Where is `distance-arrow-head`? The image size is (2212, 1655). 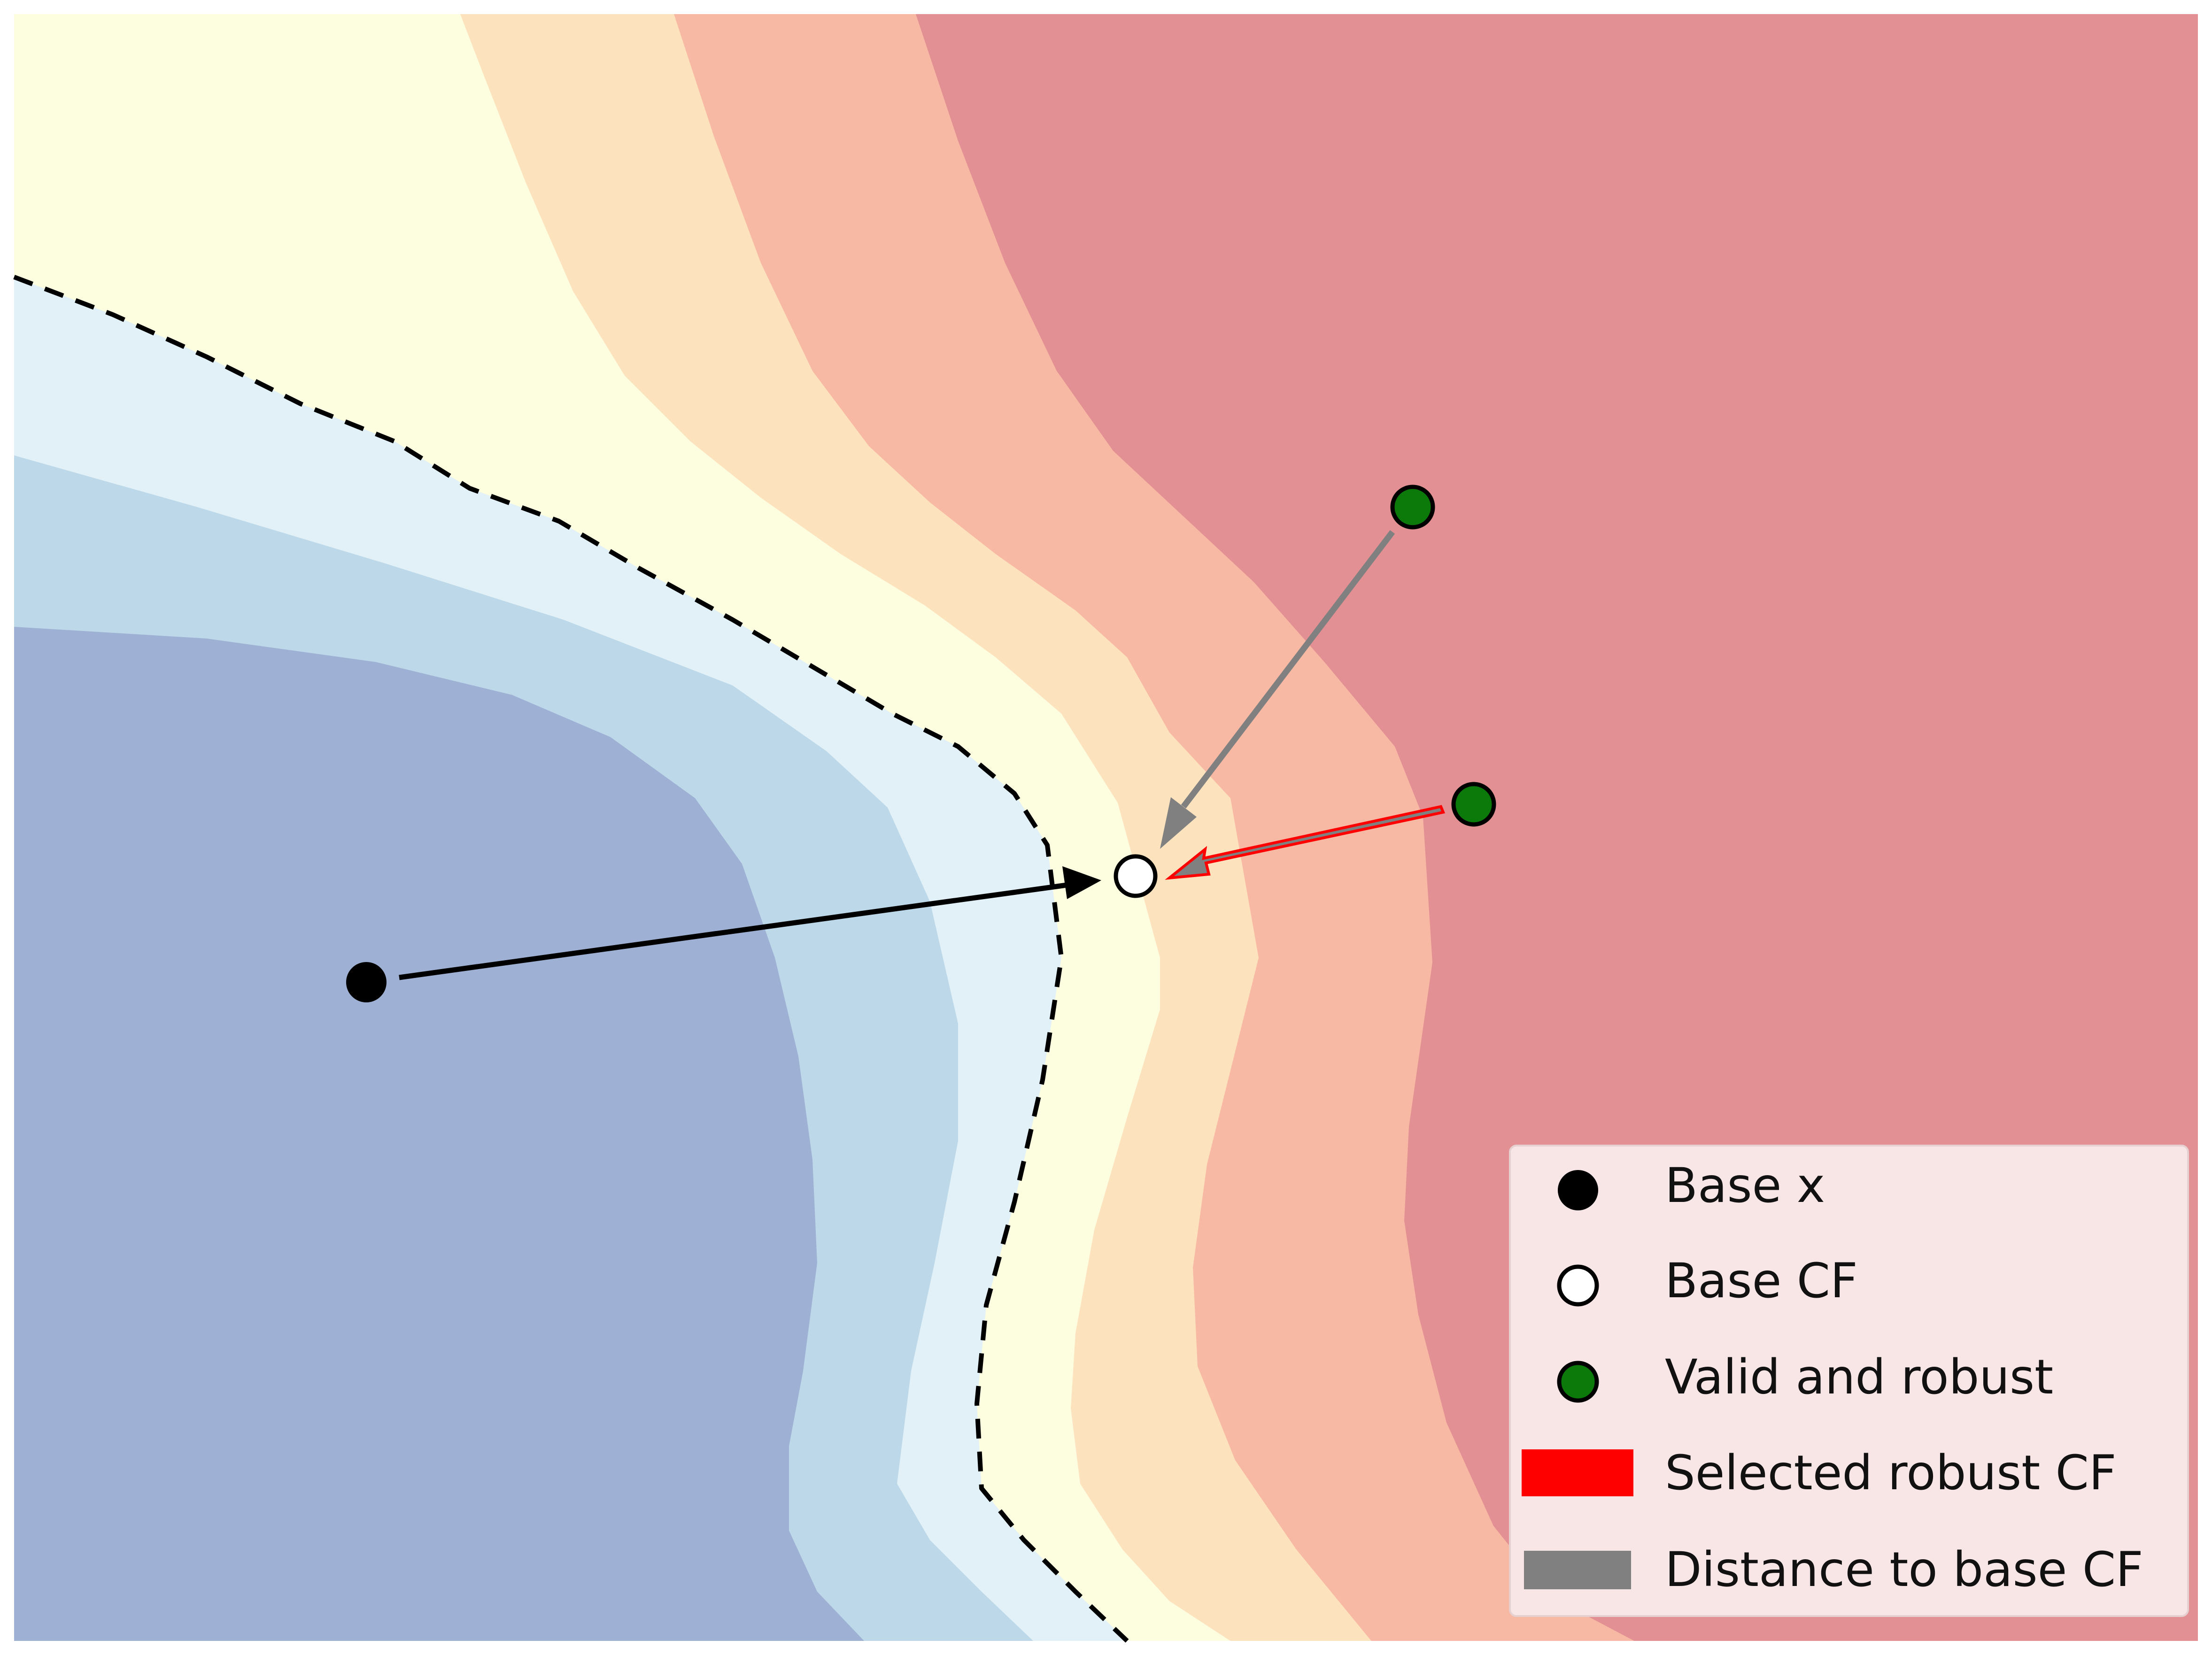 distance-arrow-head is located at coordinates (1179, 823).